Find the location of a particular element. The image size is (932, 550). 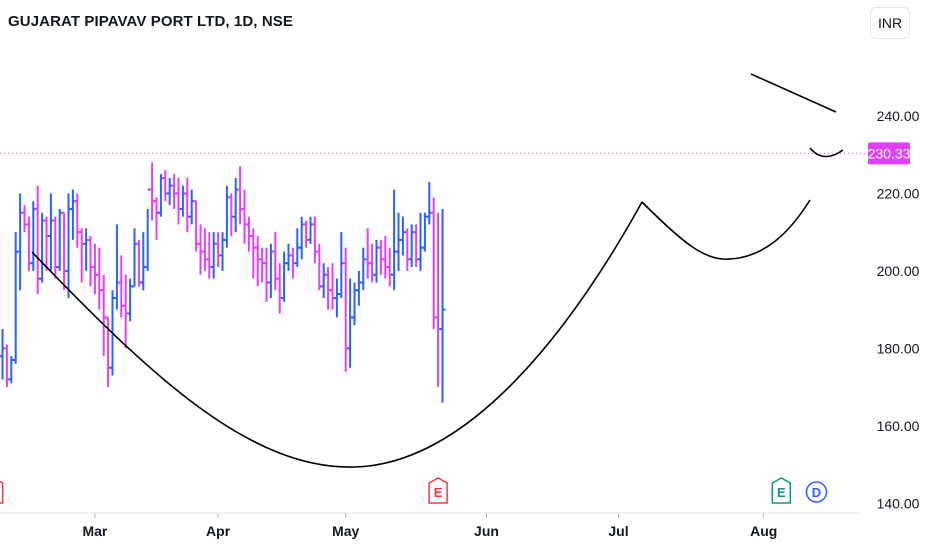

event-badges: EEED is located at coordinates (414, 490).